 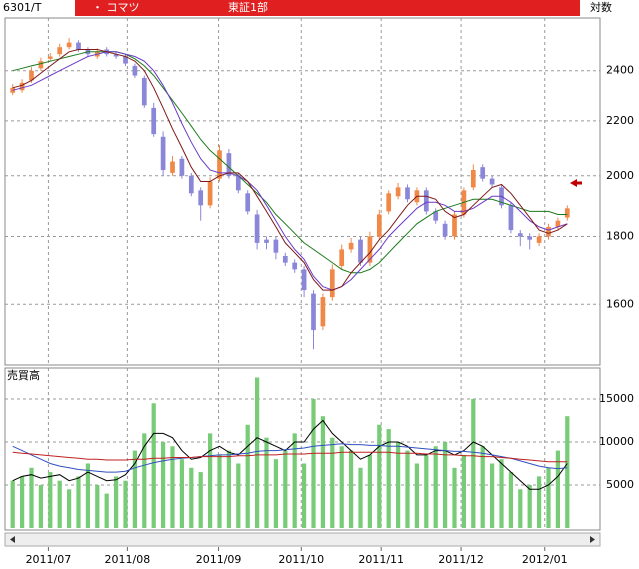 What do you see at coordinates (22, 7) in the screenshot?
I see `ticker: 6301/T` at bounding box center [22, 7].